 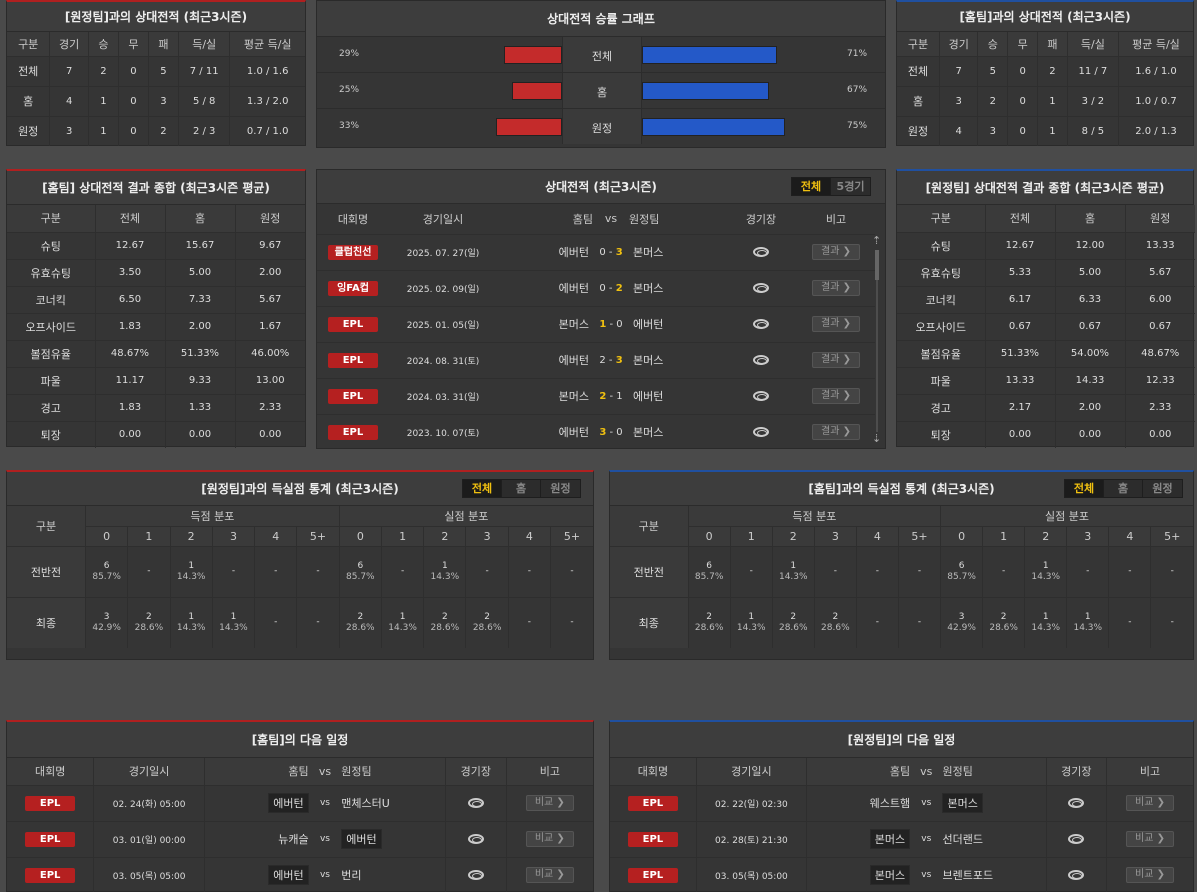 What do you see at coordinates (1090, 381) in the screenshot?
I see `table-cell: 14.33` at bounding box center [1090, 381].